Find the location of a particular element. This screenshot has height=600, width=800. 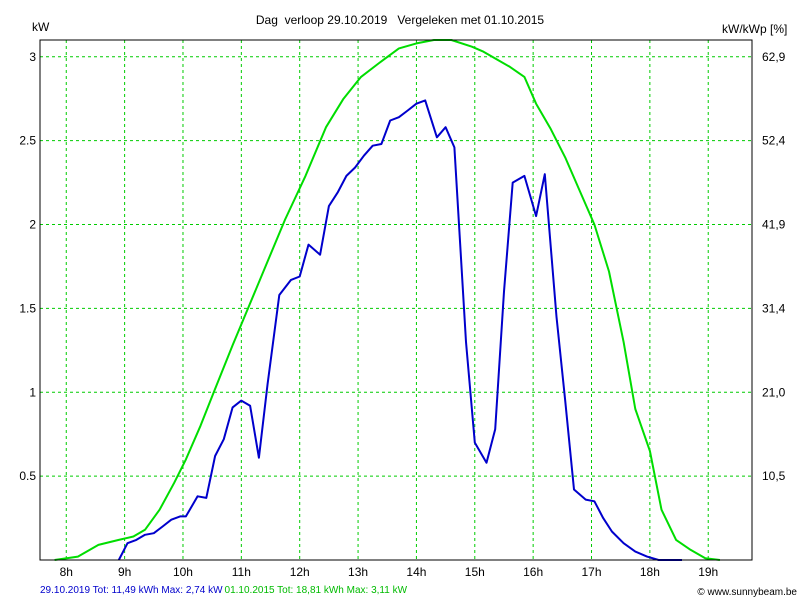

y-tick-label-right: 31,4 is located at coordinates (774, 308).